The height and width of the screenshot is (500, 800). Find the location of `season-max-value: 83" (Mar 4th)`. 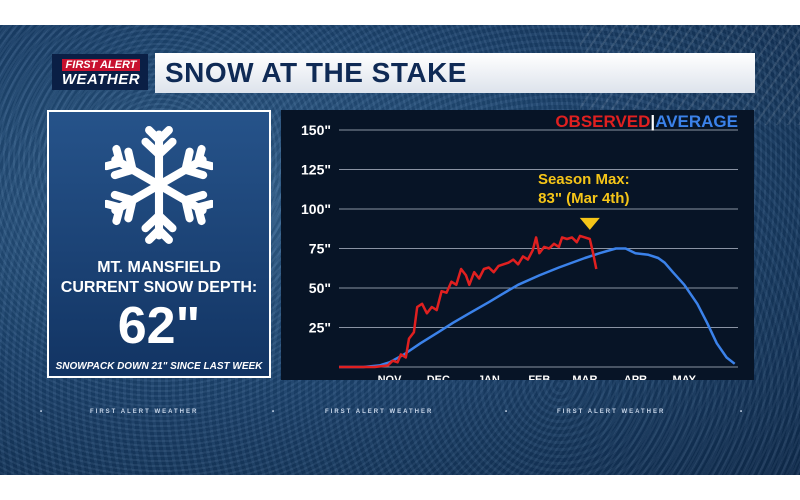

season-max-value: 83" (Mar 4th) is located at coordinates (583, 198).